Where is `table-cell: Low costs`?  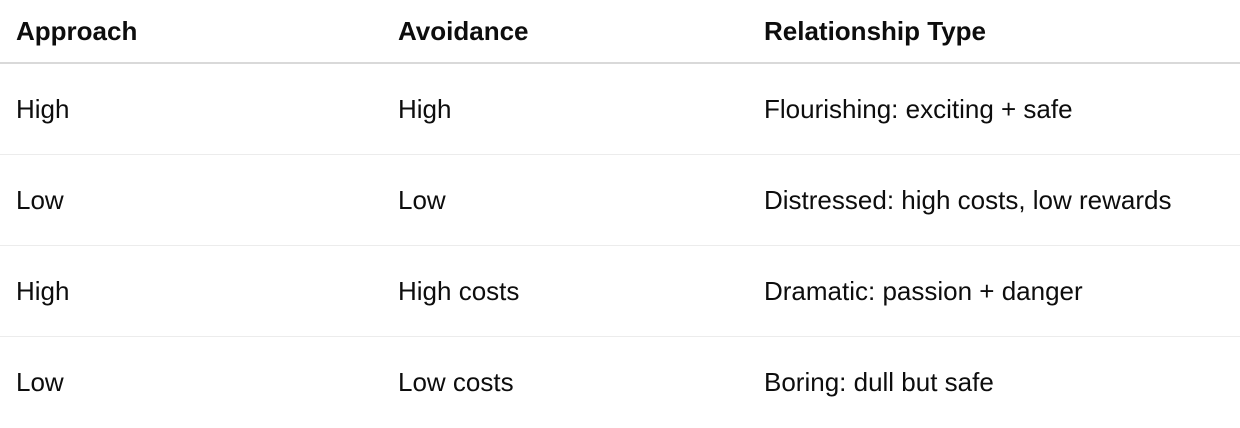 table-cell: Low costs is located at coordinates (456, 381).